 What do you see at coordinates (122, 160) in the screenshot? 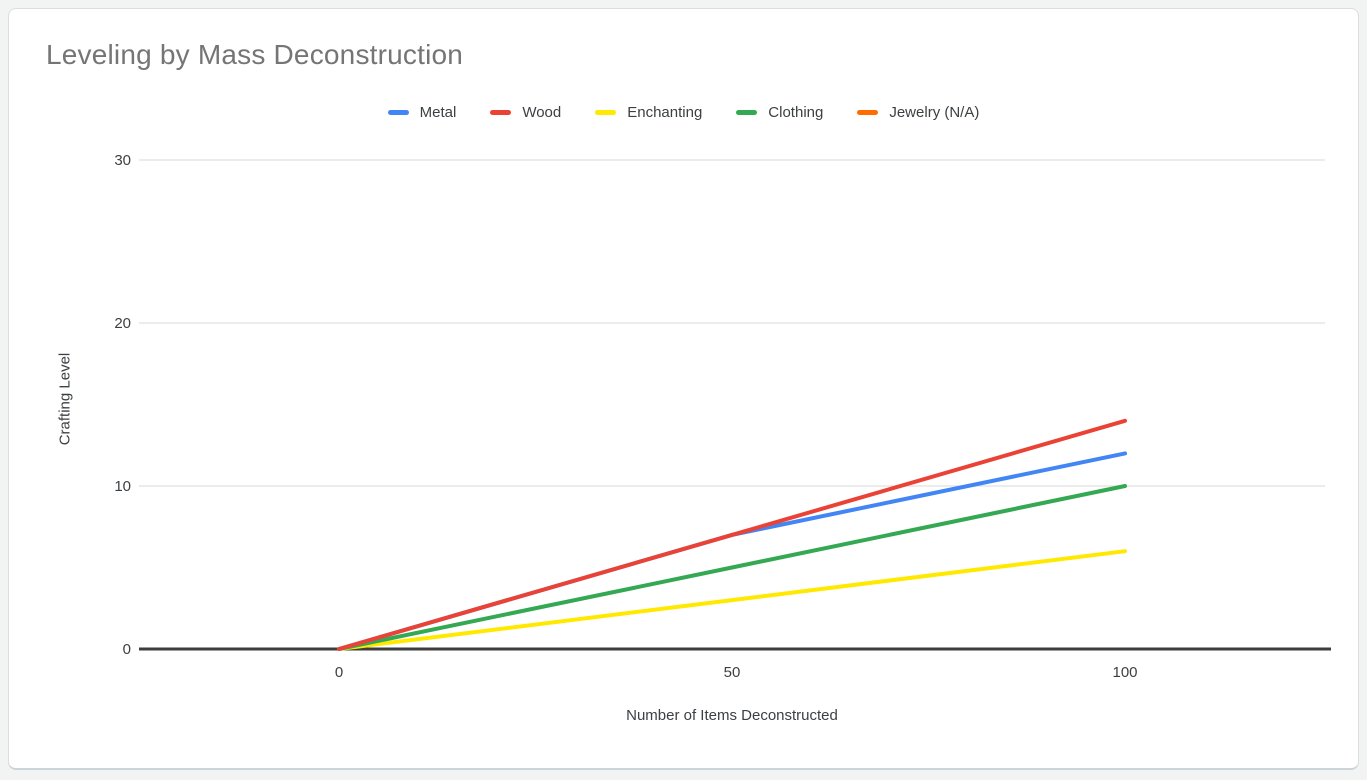
I see `y-tick-30: 30` at bounding box center [122, 160].